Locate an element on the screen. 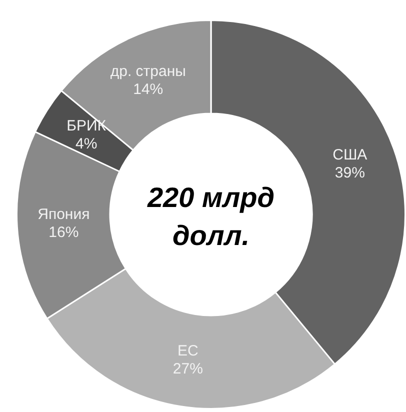 The image size is (406, 412). text: 220 млрд долл. is located at coordinates (210, 217).